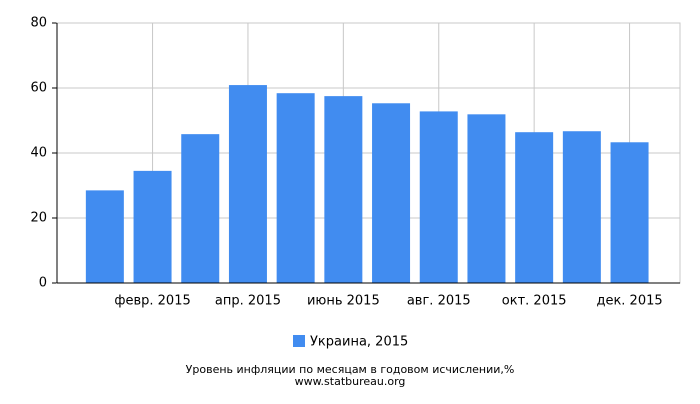 The image size is (700, 404). What do you see at coordinates (299, 341) in the screenshot?
I see `legend-swatch` at bounding box center [299, 341].